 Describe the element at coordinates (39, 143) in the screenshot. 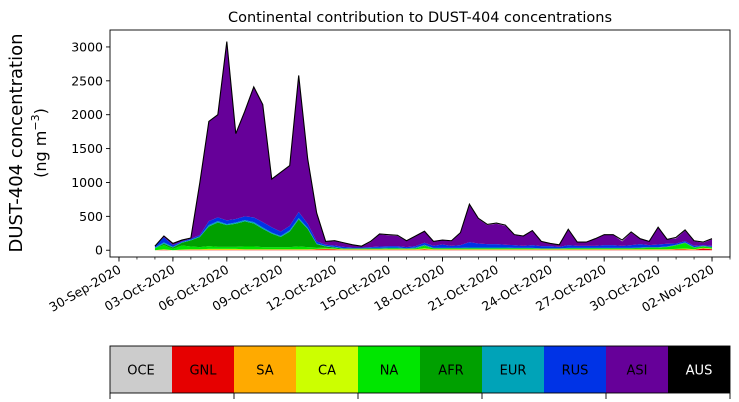

I see `y-axis-label-line2: (ng m−3)` at that location.